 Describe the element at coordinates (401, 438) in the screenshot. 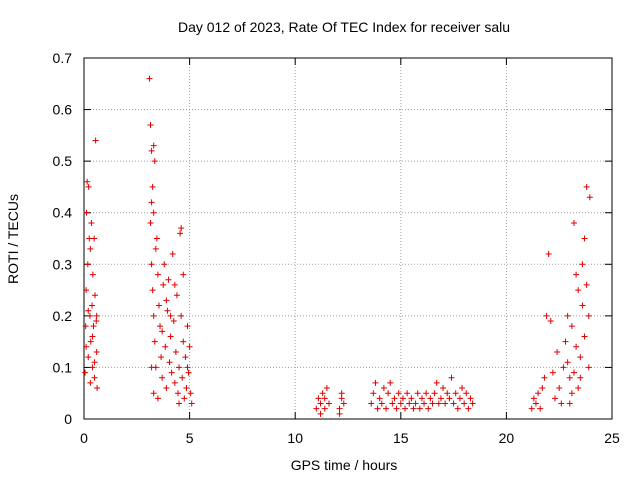

I see `x-tick-label: 15` at that location.